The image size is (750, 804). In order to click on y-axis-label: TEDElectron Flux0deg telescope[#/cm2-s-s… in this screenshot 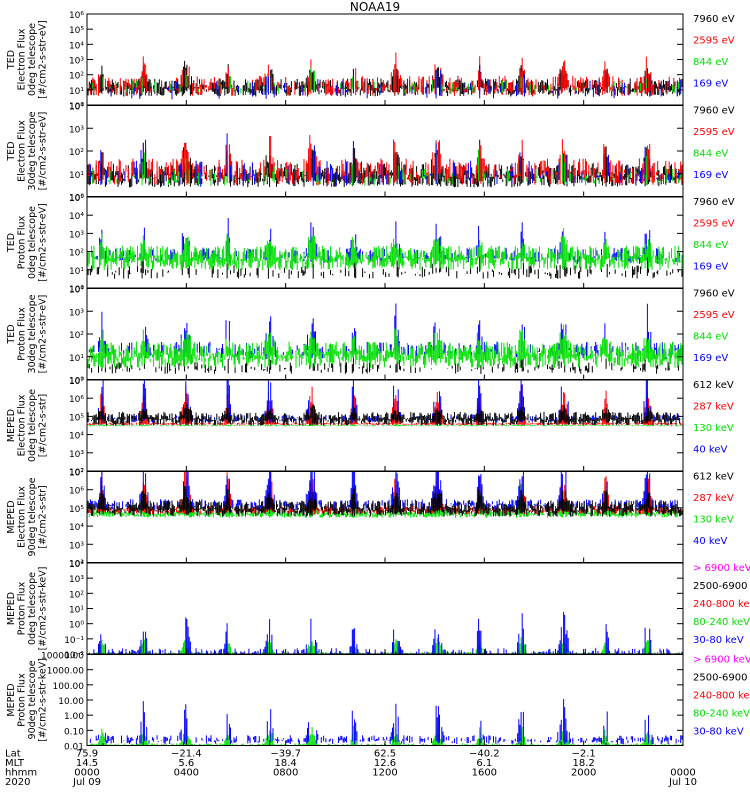, I will do `click(27, 59)`.